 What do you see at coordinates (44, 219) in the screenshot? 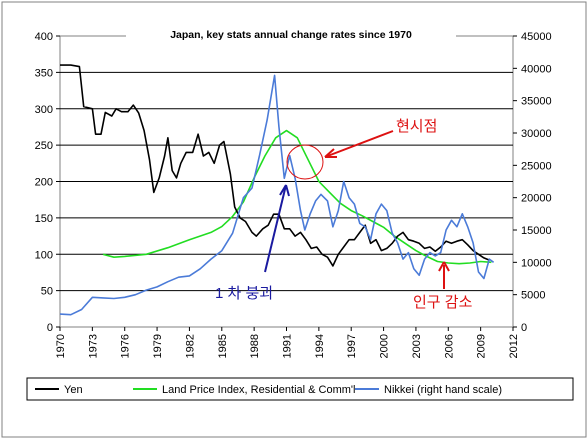
I see `left-tick-label: 150` at bounding box center [44, 219].